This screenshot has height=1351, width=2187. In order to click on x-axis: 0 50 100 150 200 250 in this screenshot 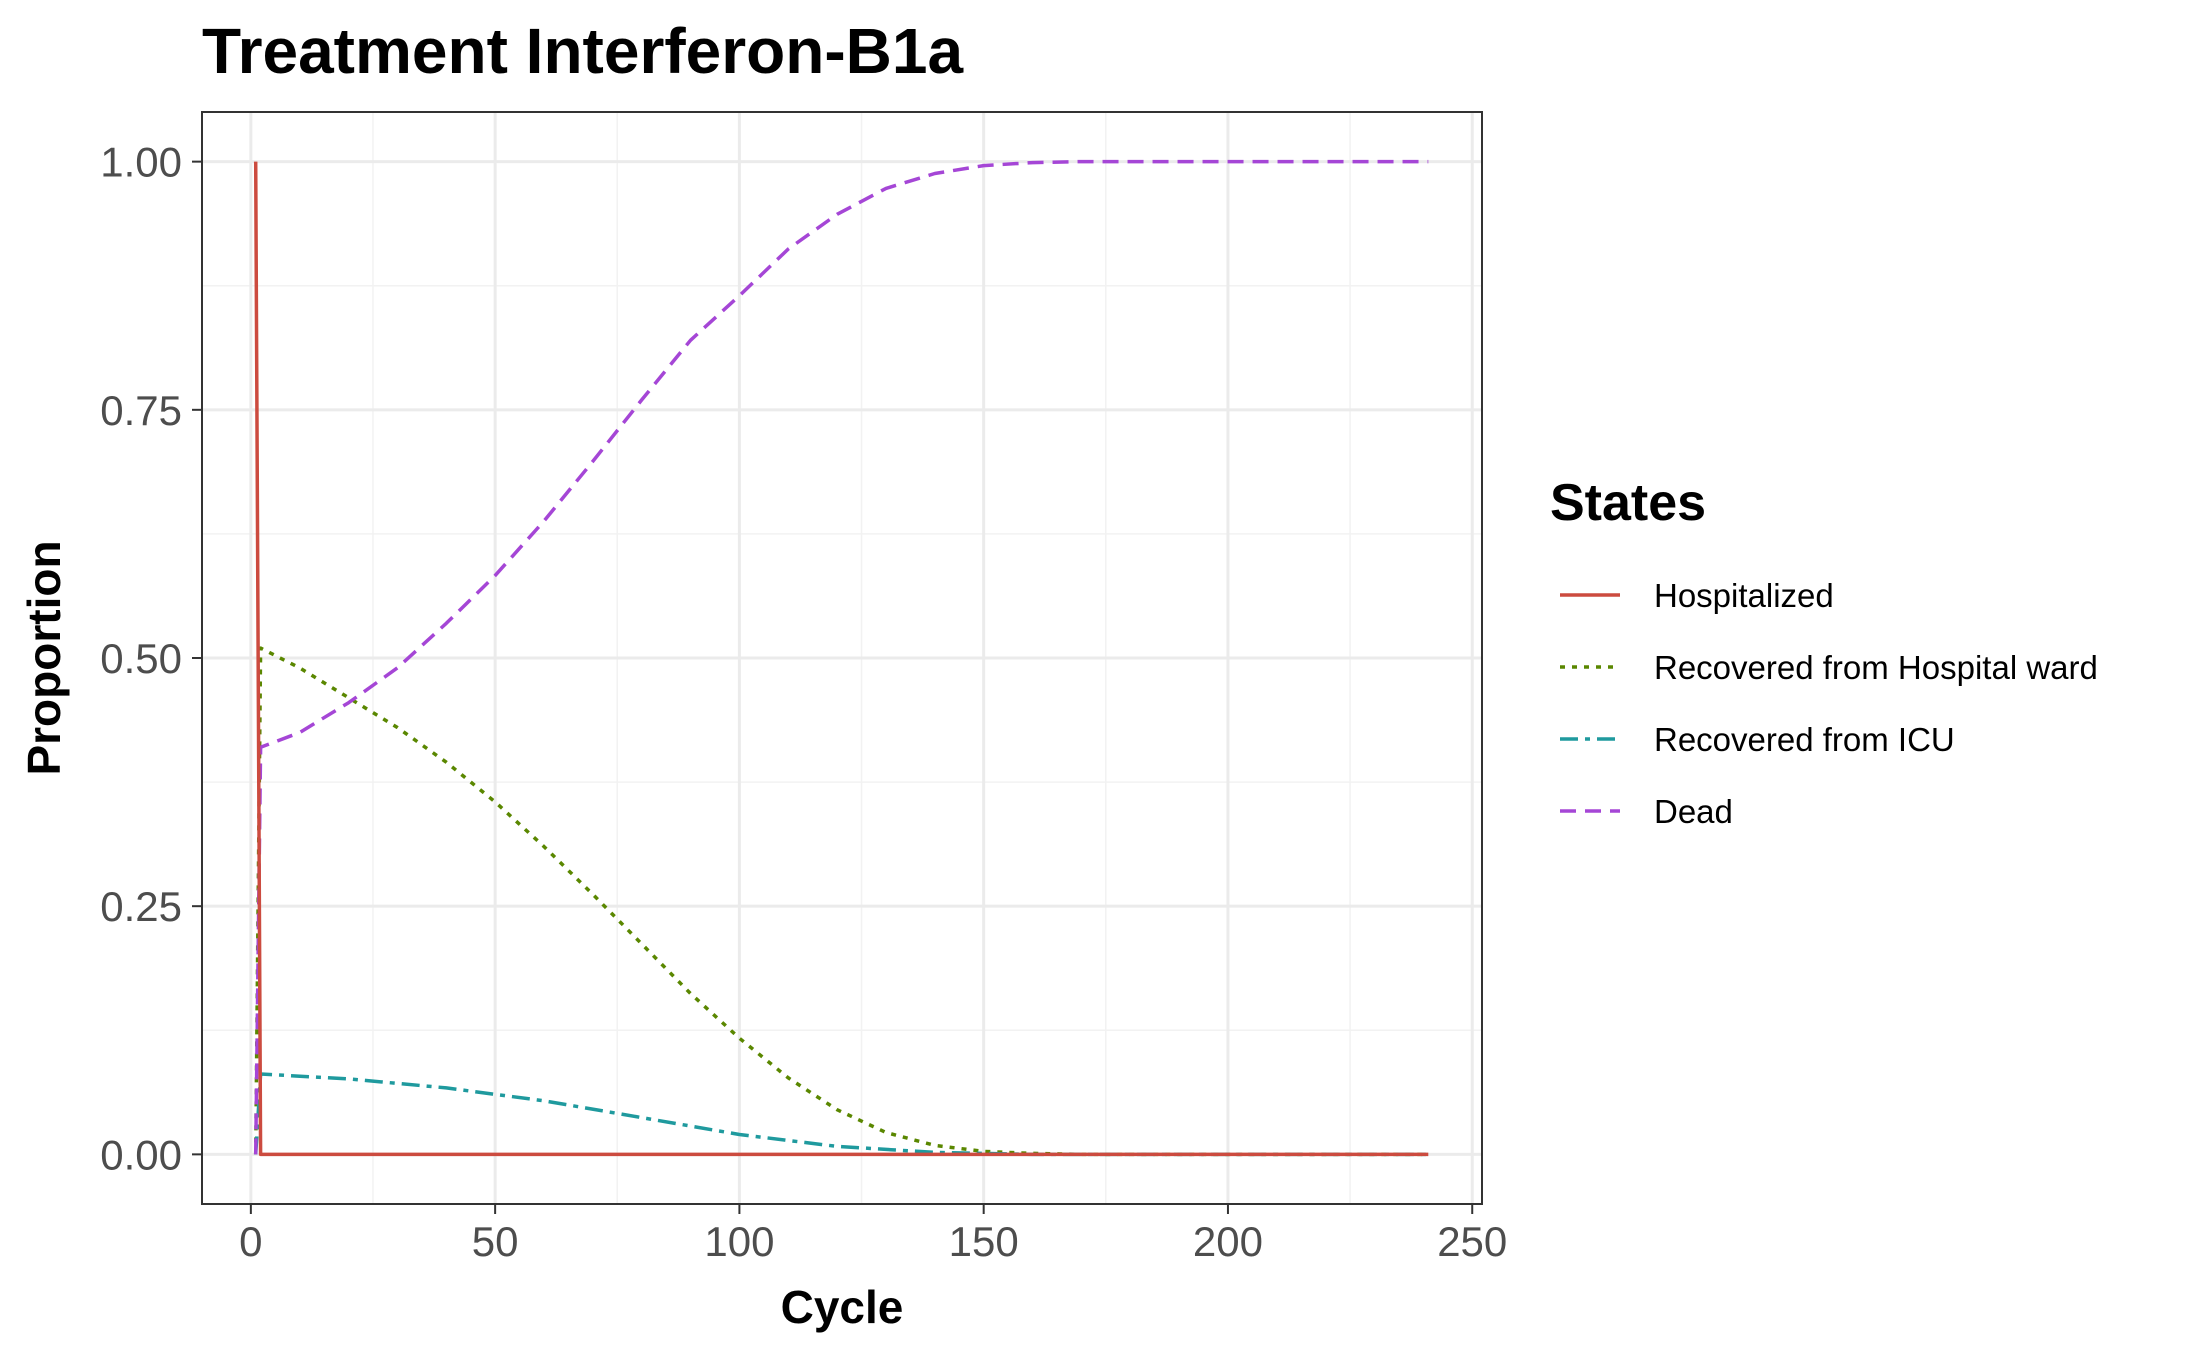, I will do `click(873, 1234)`.